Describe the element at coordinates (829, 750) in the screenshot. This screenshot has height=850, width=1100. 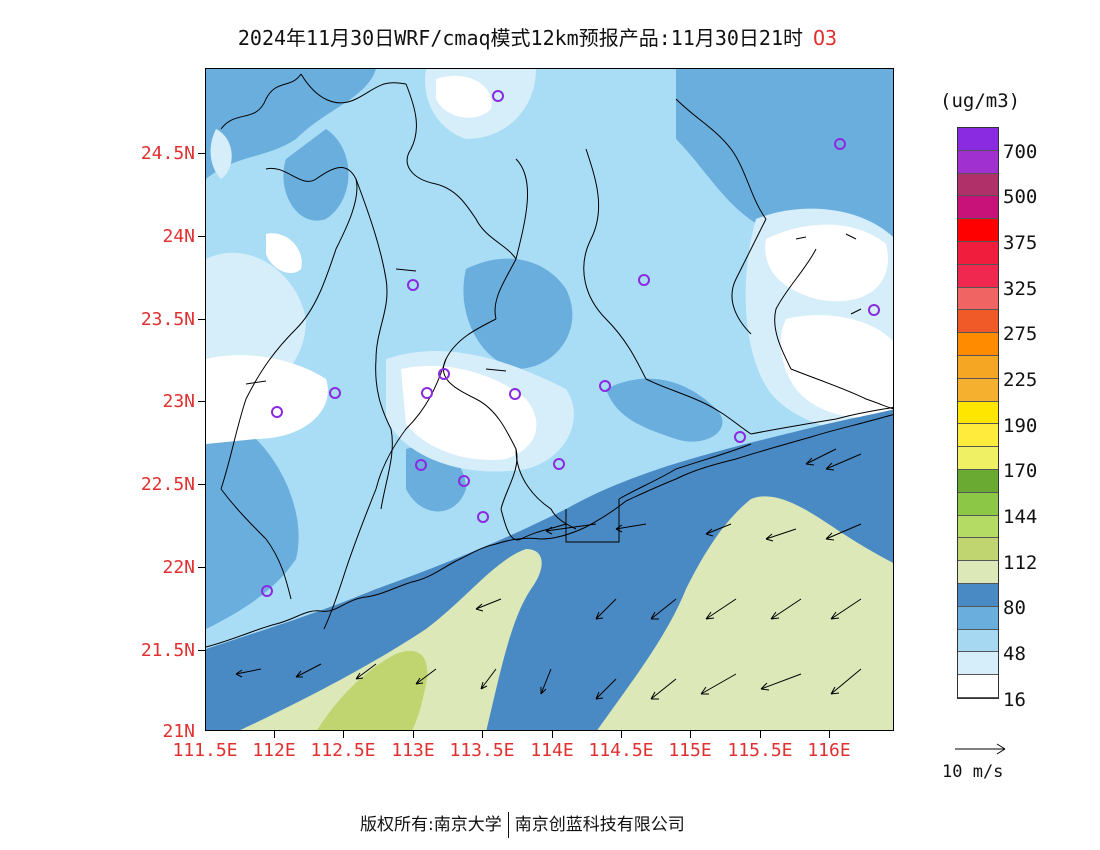
I see `lon-label: 116E` at that location.